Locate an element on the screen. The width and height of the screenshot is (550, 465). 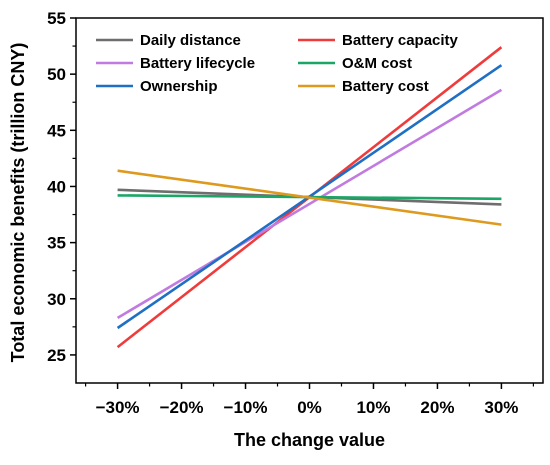
x-tick-label: 30% is located at coordinates (501, 407).